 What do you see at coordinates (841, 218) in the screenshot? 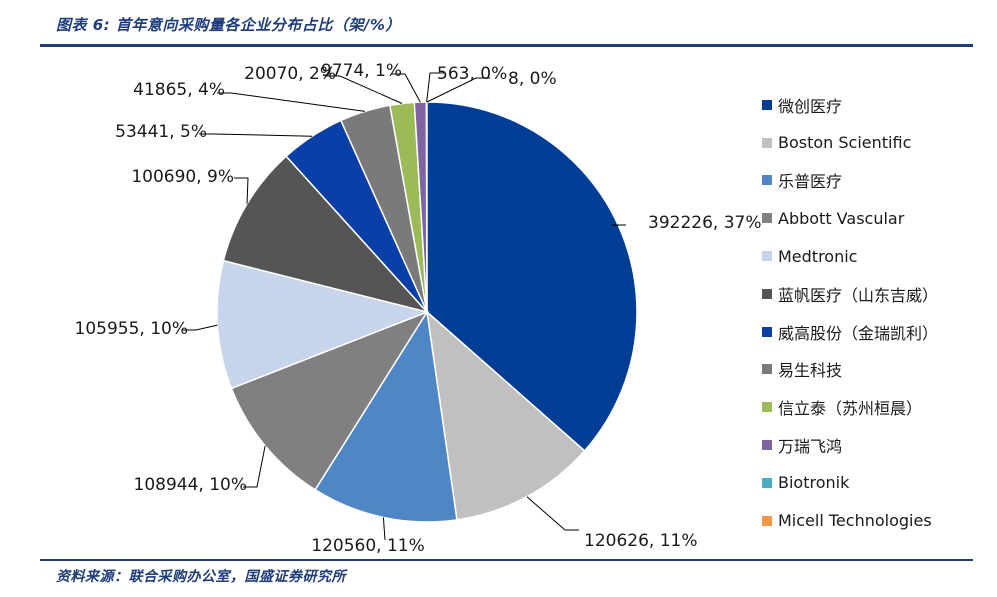
I see `legend-label: Abbott Vascular` at bounding box center [841, 218].